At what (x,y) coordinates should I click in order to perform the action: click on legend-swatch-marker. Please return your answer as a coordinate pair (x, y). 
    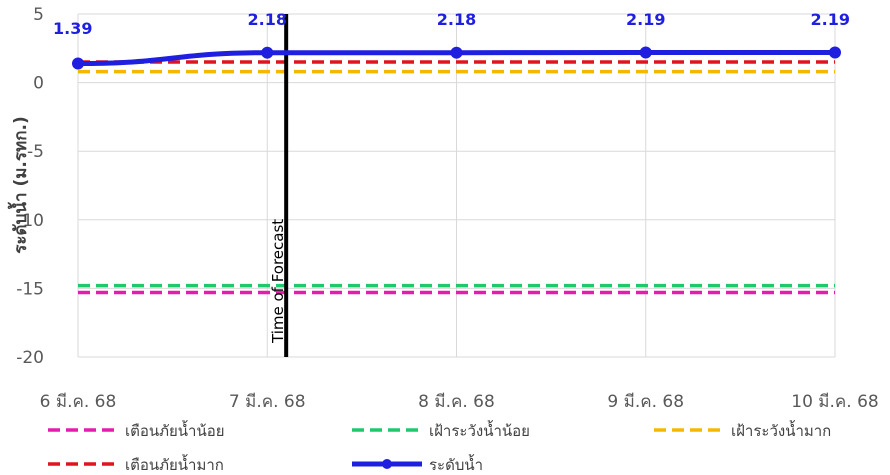
    Looking at the image, I should click on (387, 464).